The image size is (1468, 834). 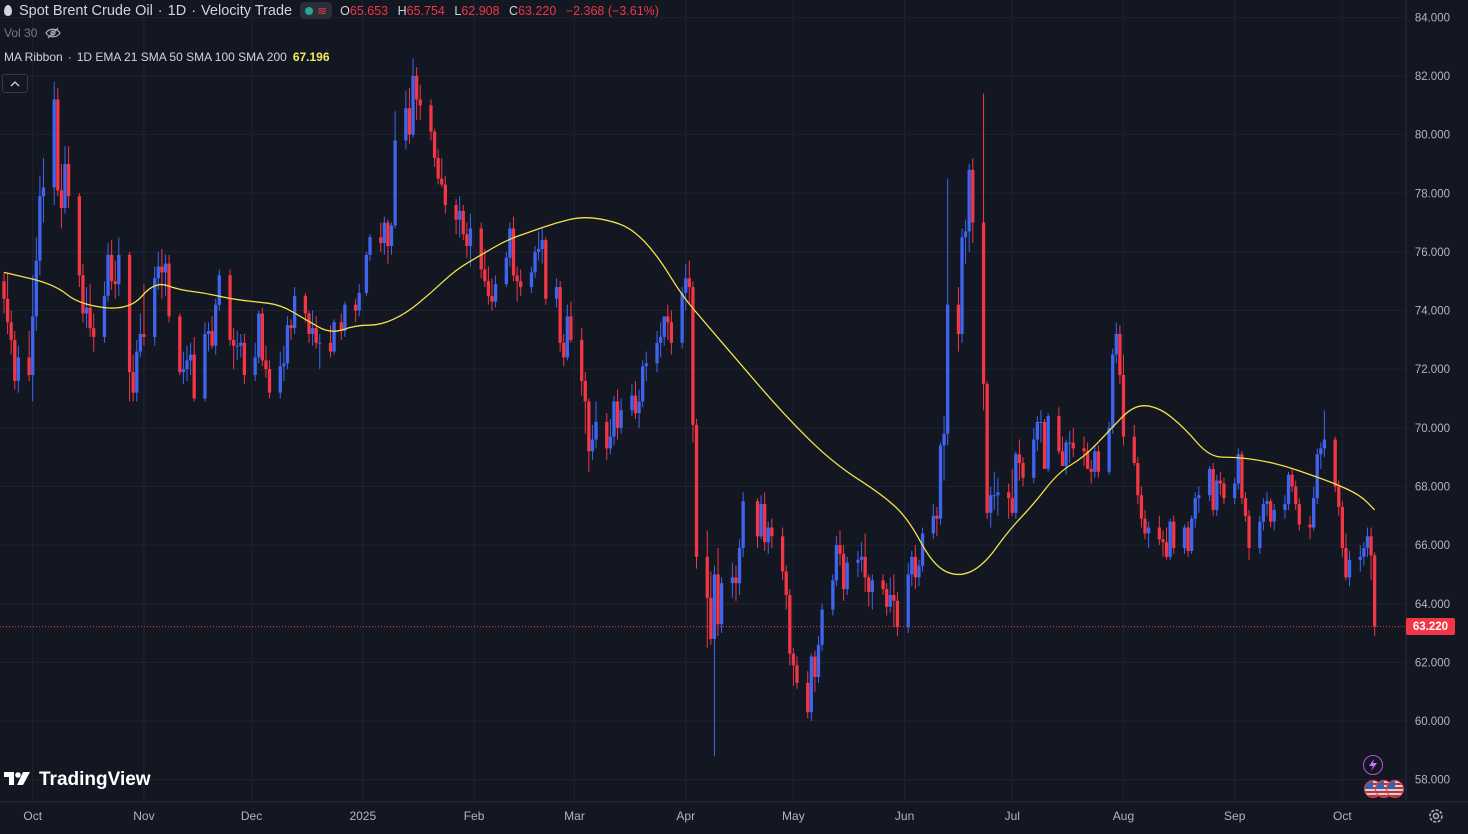 What do you see at coordinates (1436, 816) in the screenshot?
I see `settings-icon` at bounding box center [1436, 816].